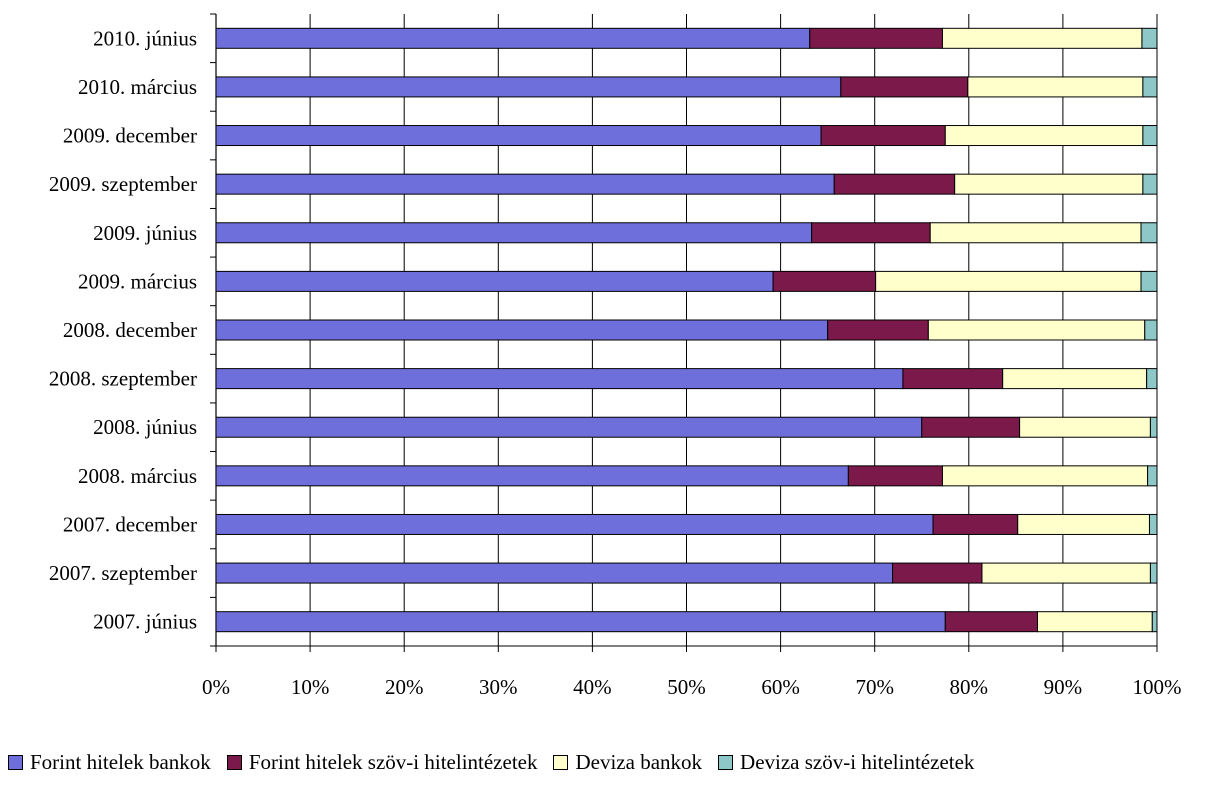  I want to click on legend-item: Forint hitelek bankok, so click(109, 762).